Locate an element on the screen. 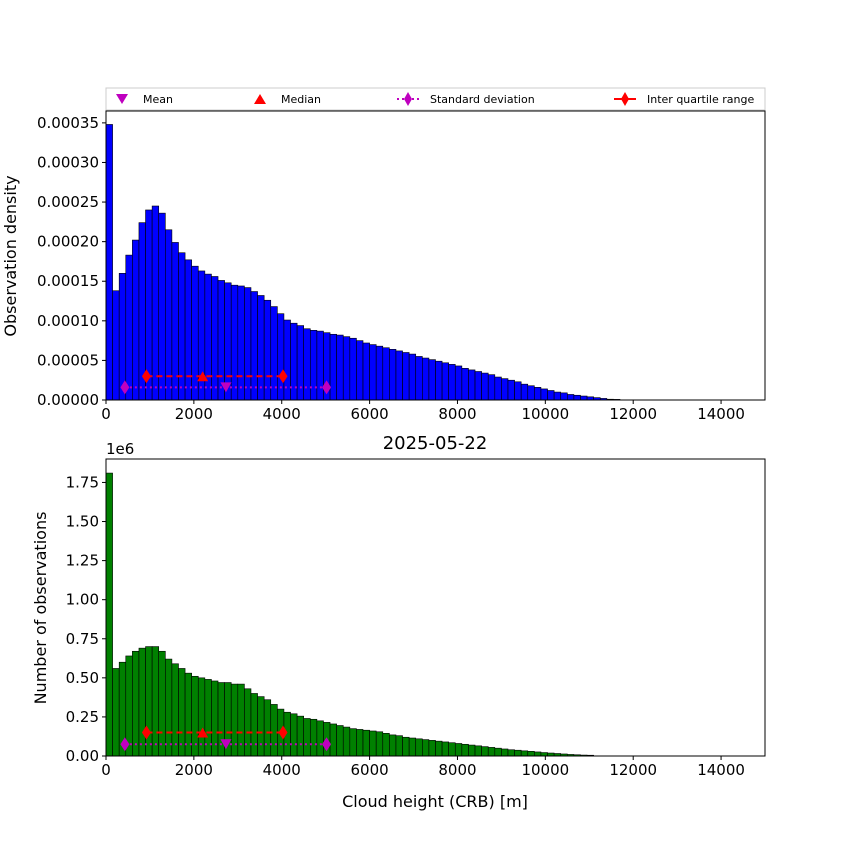 This screenshot has height=850, width=850. legend-frame is located at coordinates (435, 99).